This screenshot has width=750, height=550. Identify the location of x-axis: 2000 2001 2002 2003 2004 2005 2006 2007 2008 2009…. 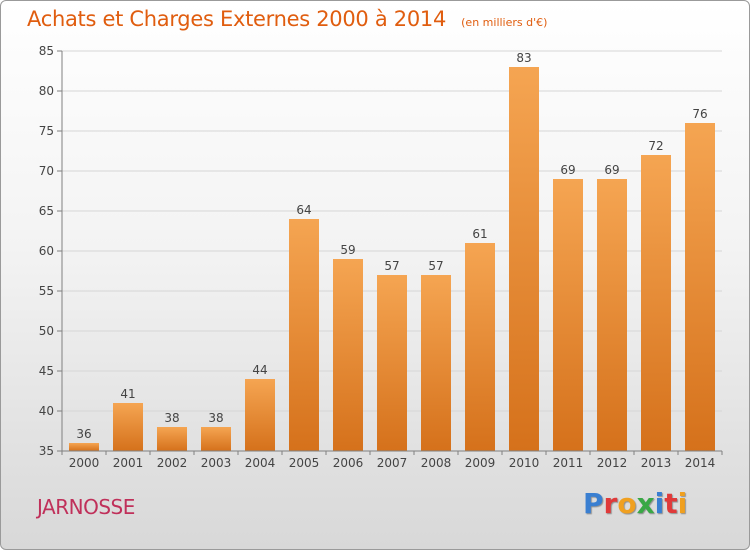
(392, 460).